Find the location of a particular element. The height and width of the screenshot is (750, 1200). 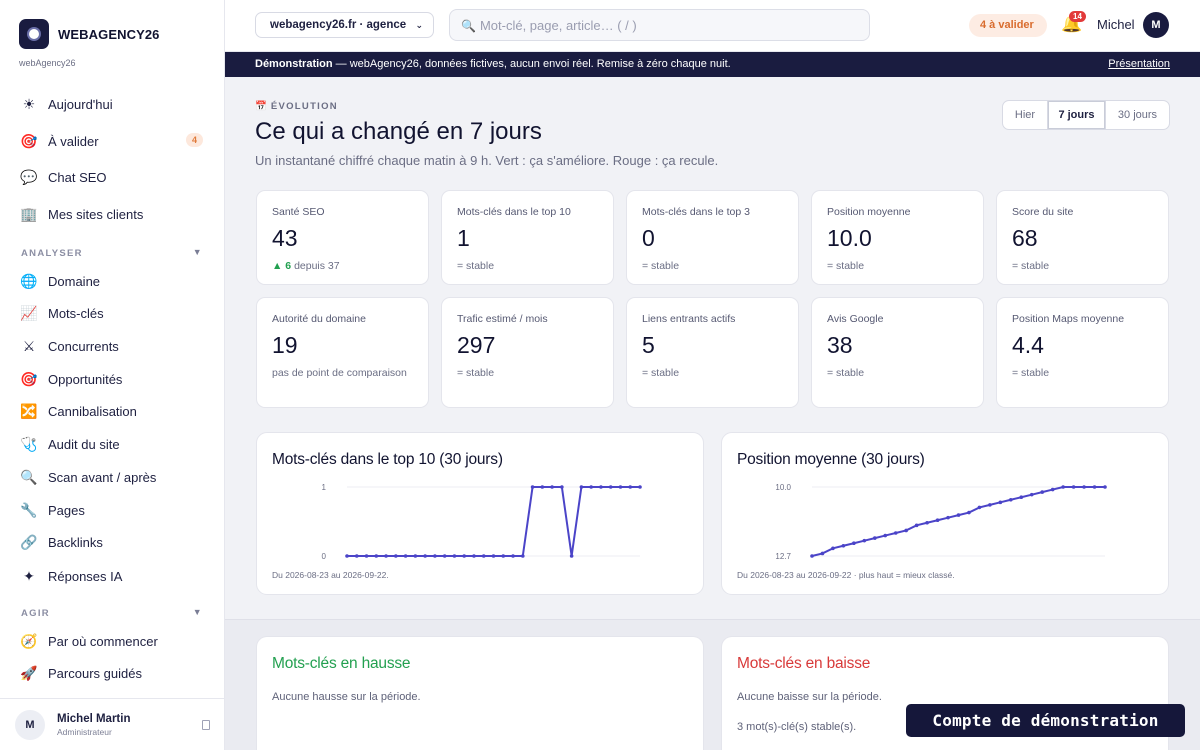

sidebar-item-mes-sites: 🏢 Mes sites clients is located at coordinates (112, 214).